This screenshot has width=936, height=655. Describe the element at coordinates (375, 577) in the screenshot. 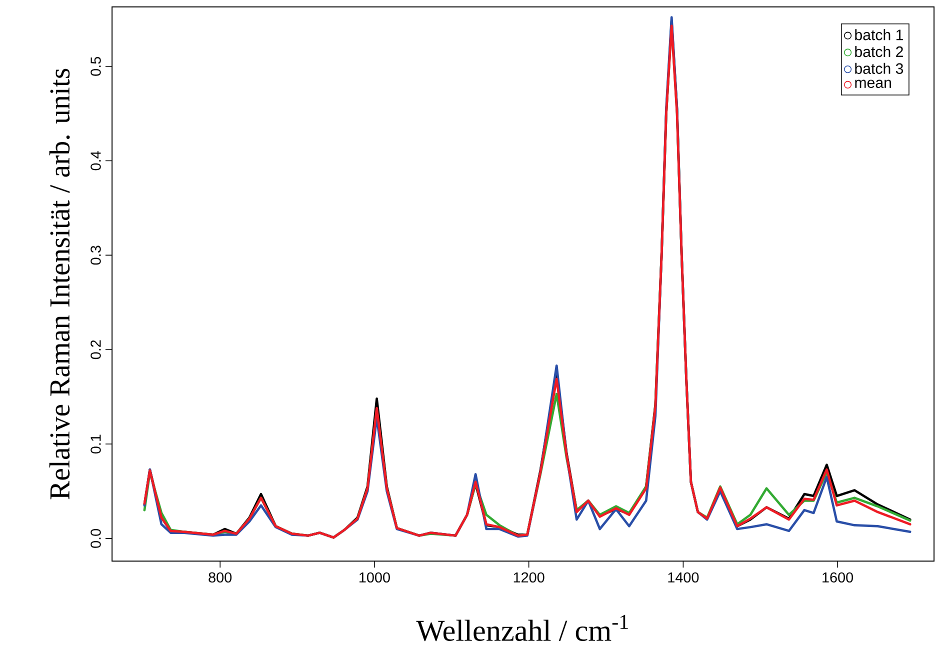

I see `x-tick-label: 1000` at that location.